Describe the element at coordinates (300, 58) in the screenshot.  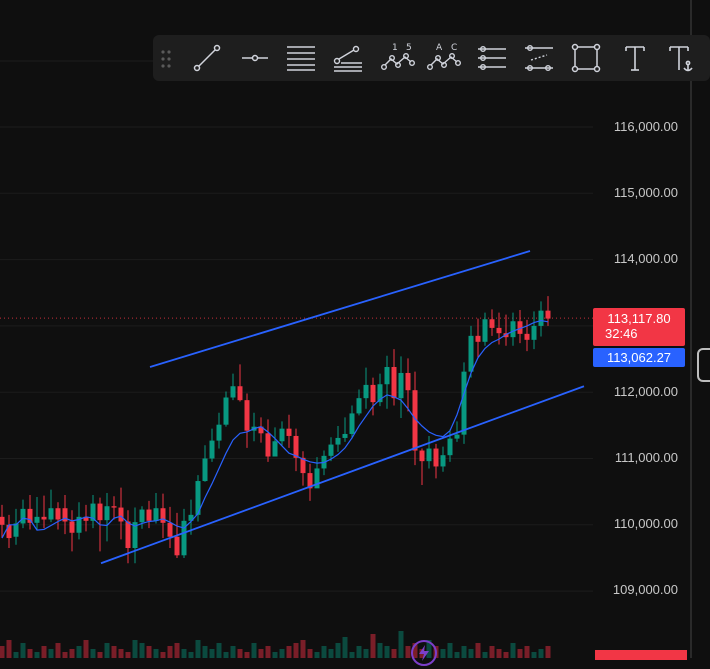
I see `parallel-lines-tool` at that location.